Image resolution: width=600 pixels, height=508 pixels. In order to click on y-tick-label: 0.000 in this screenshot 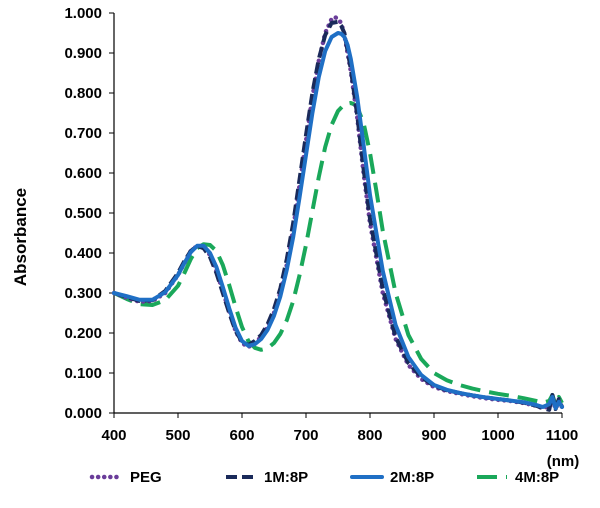, I will do `click(83, 413)`.